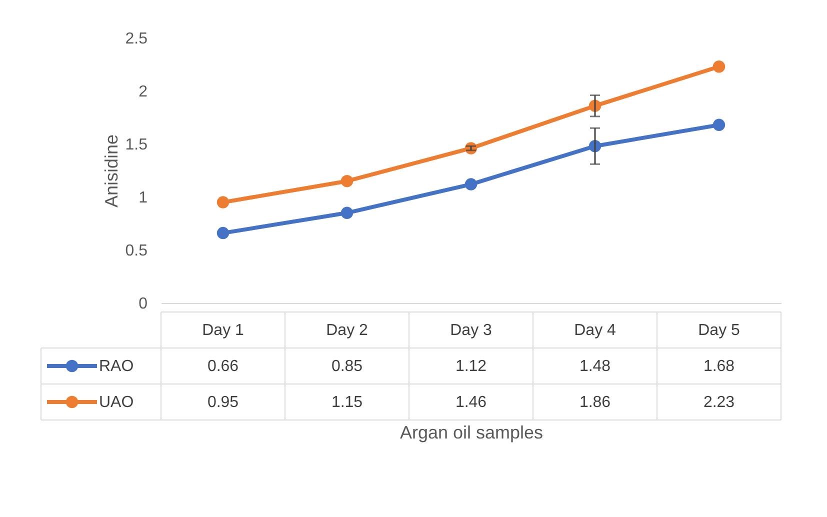  What do you see at coordinates (595, 402) in the screenshot?
I see `data-label: 1.86` at bounding box center [595, 402].